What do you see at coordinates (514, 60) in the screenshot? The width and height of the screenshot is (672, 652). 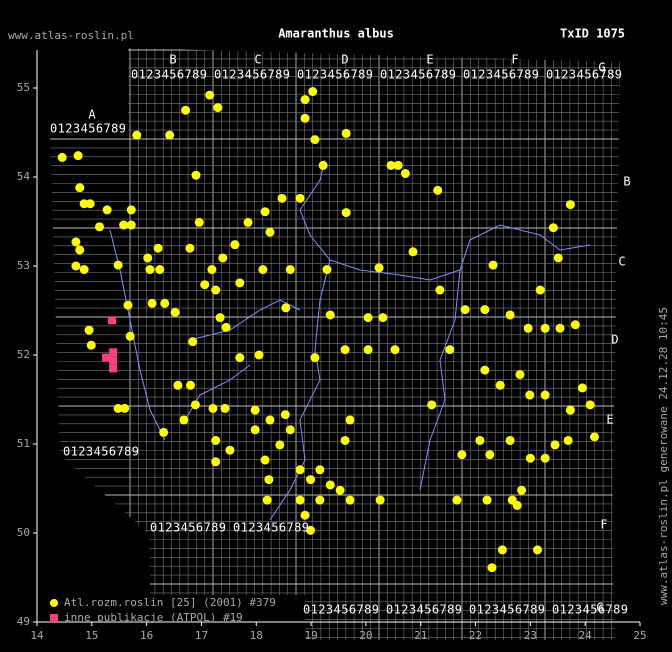 I see `grid-letter: F` at bounding box center [514, 60].